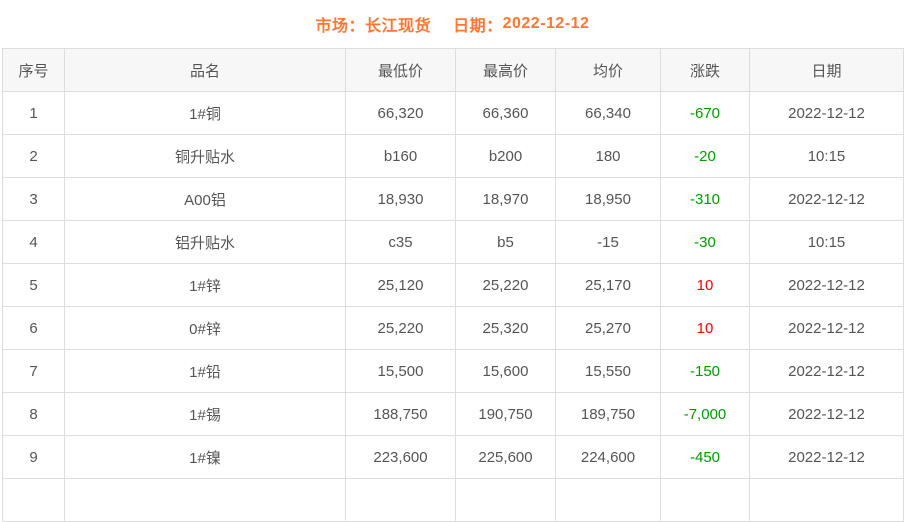  I want to click on cell-product-name: 铜升贴水, so click(205, 156).